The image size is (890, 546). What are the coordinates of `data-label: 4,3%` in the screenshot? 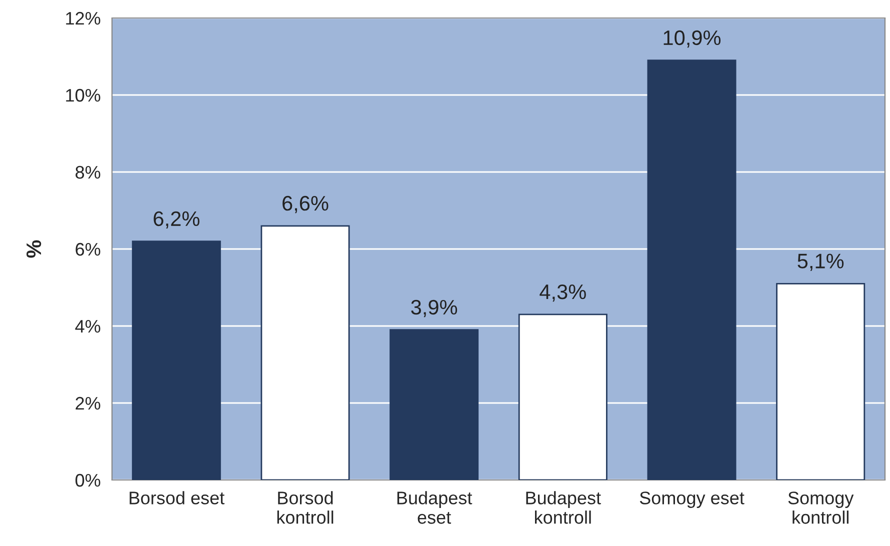 It's located at (563, 293).